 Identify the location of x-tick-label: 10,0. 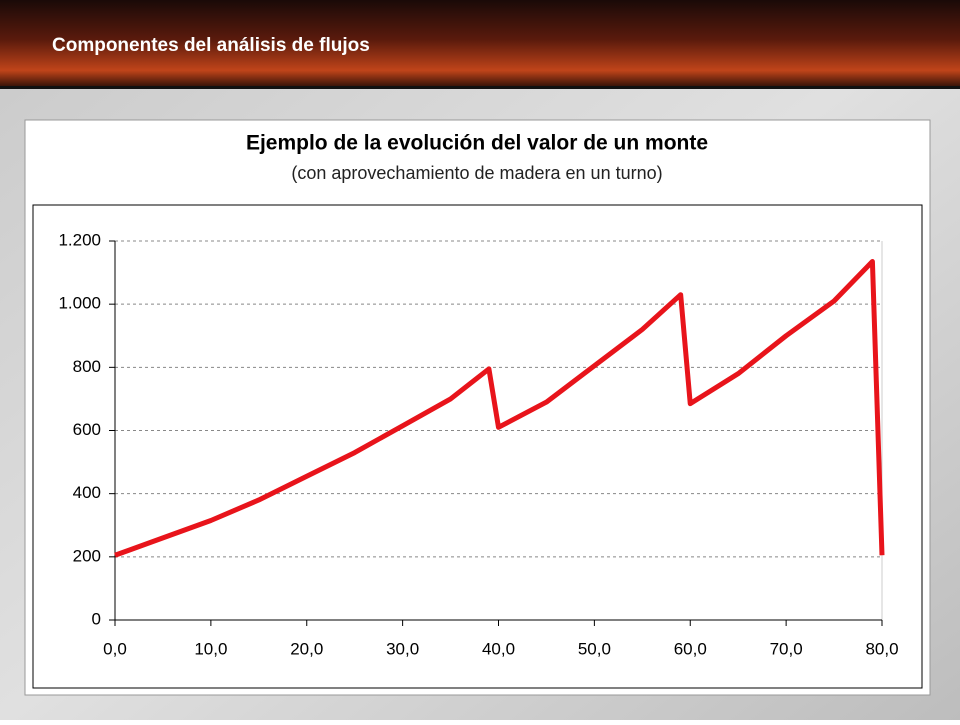
(210, 648).